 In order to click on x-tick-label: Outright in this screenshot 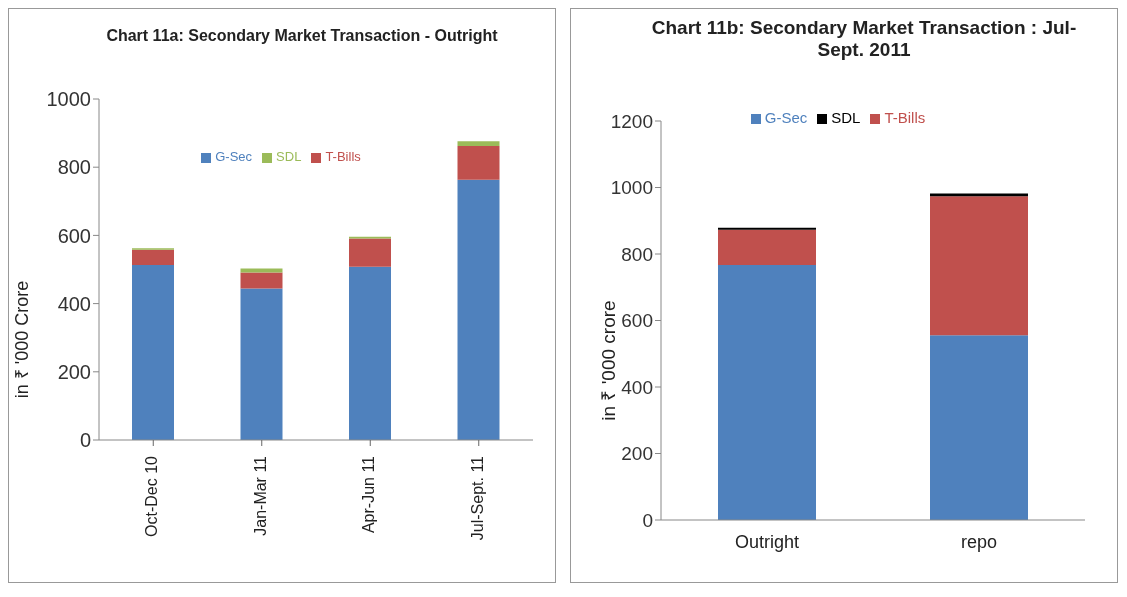, I will do `click(767, 542)`.